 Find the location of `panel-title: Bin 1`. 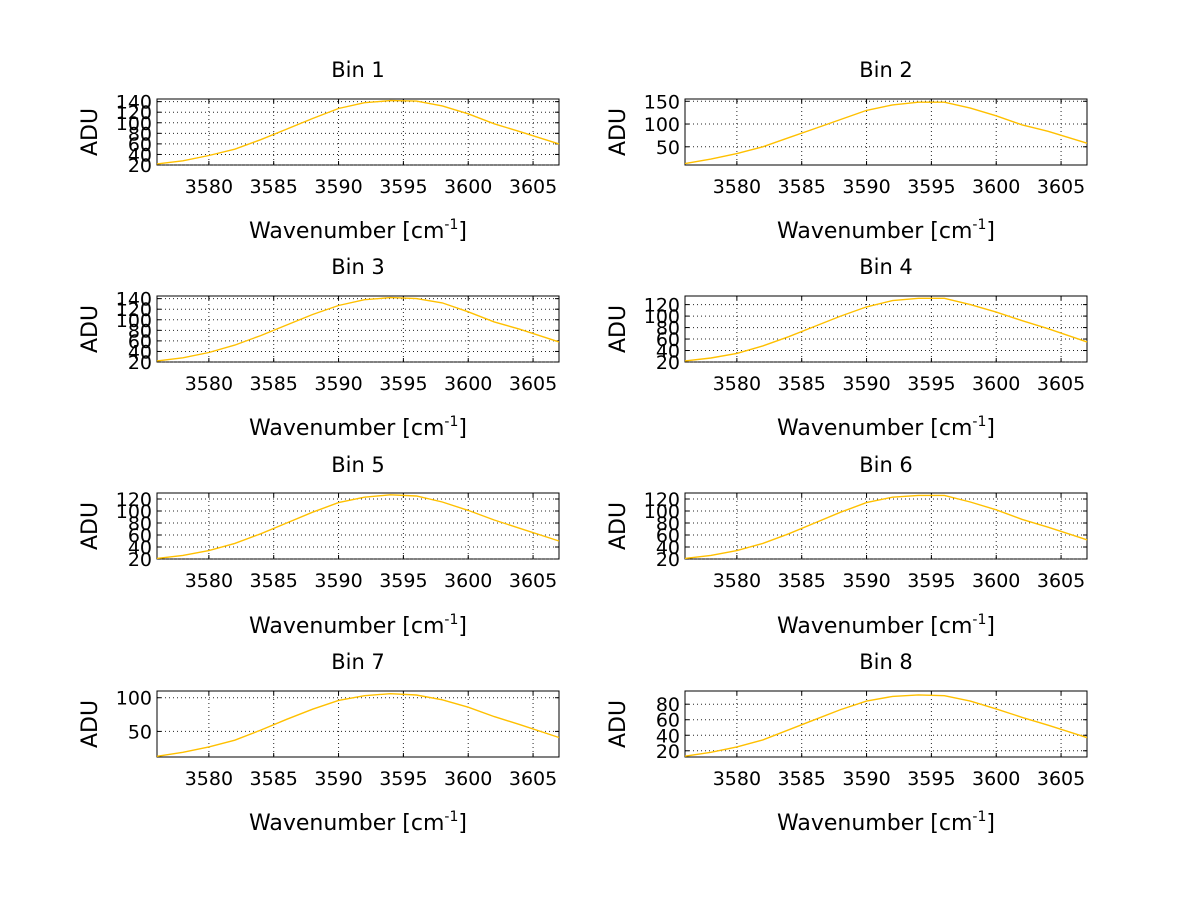

panel-title: Bin 1 is located at coordinates (358, 70).